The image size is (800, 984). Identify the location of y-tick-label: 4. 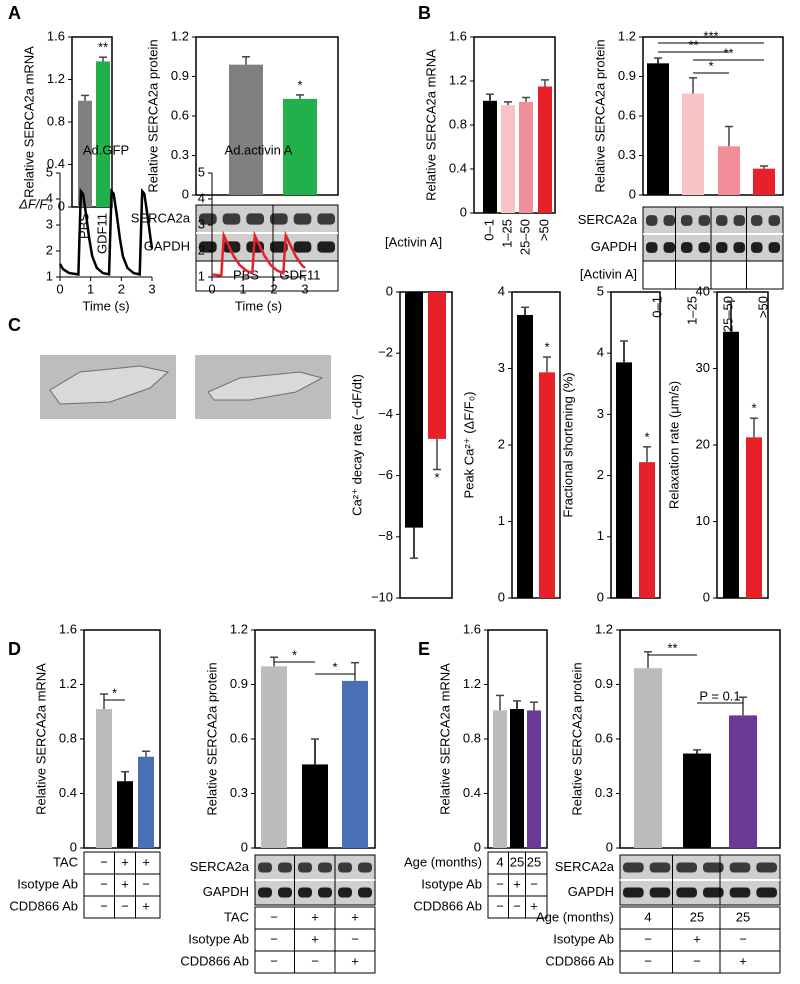
(501, 290).